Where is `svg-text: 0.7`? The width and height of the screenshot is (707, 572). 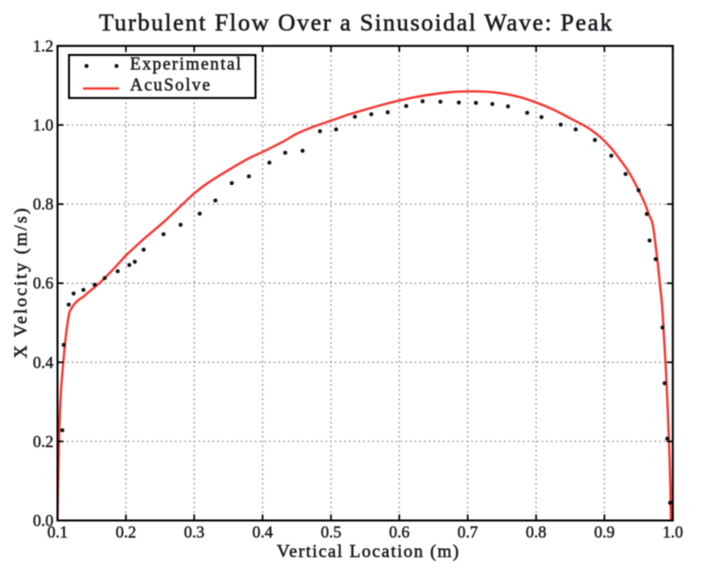
svg-text: 0.7 is located at coordinates (467, 532).